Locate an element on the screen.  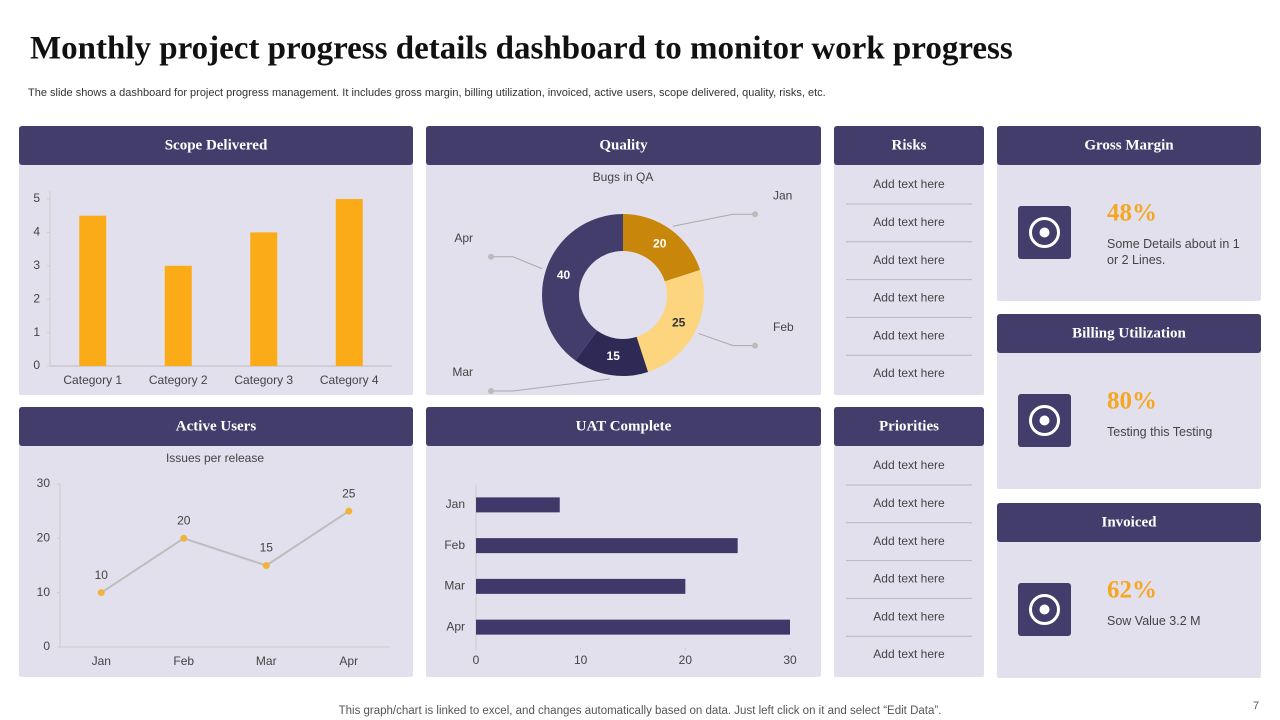
y-tick-label: Mar is located at coordinates (454, 586).